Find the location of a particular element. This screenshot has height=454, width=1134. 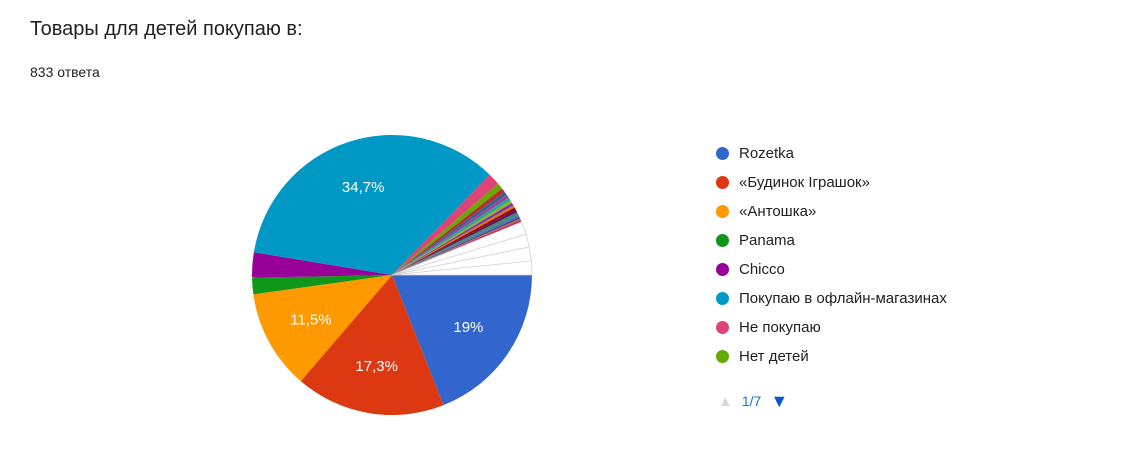

legend-item-label: Покупаю в офлайн-магазинах is located at coordinates (843, 298).